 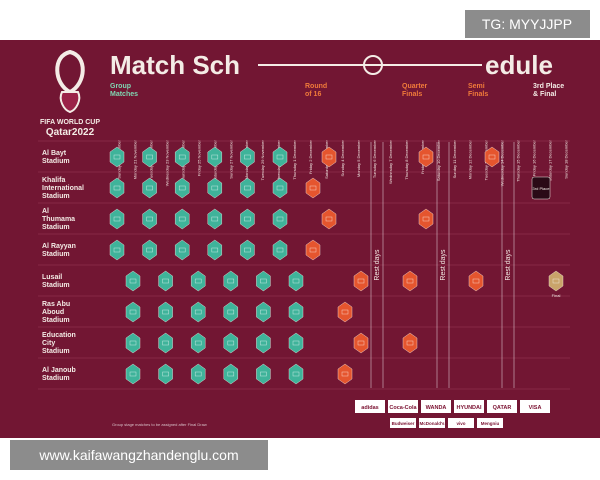 I want to click on semi-final-match, so click(x=492, y=157).